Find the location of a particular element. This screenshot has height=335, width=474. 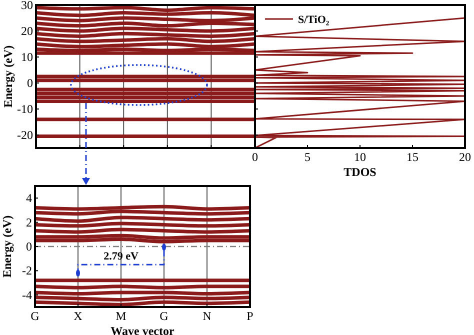

x-tick-label: M is located at coordinates (121, 316).